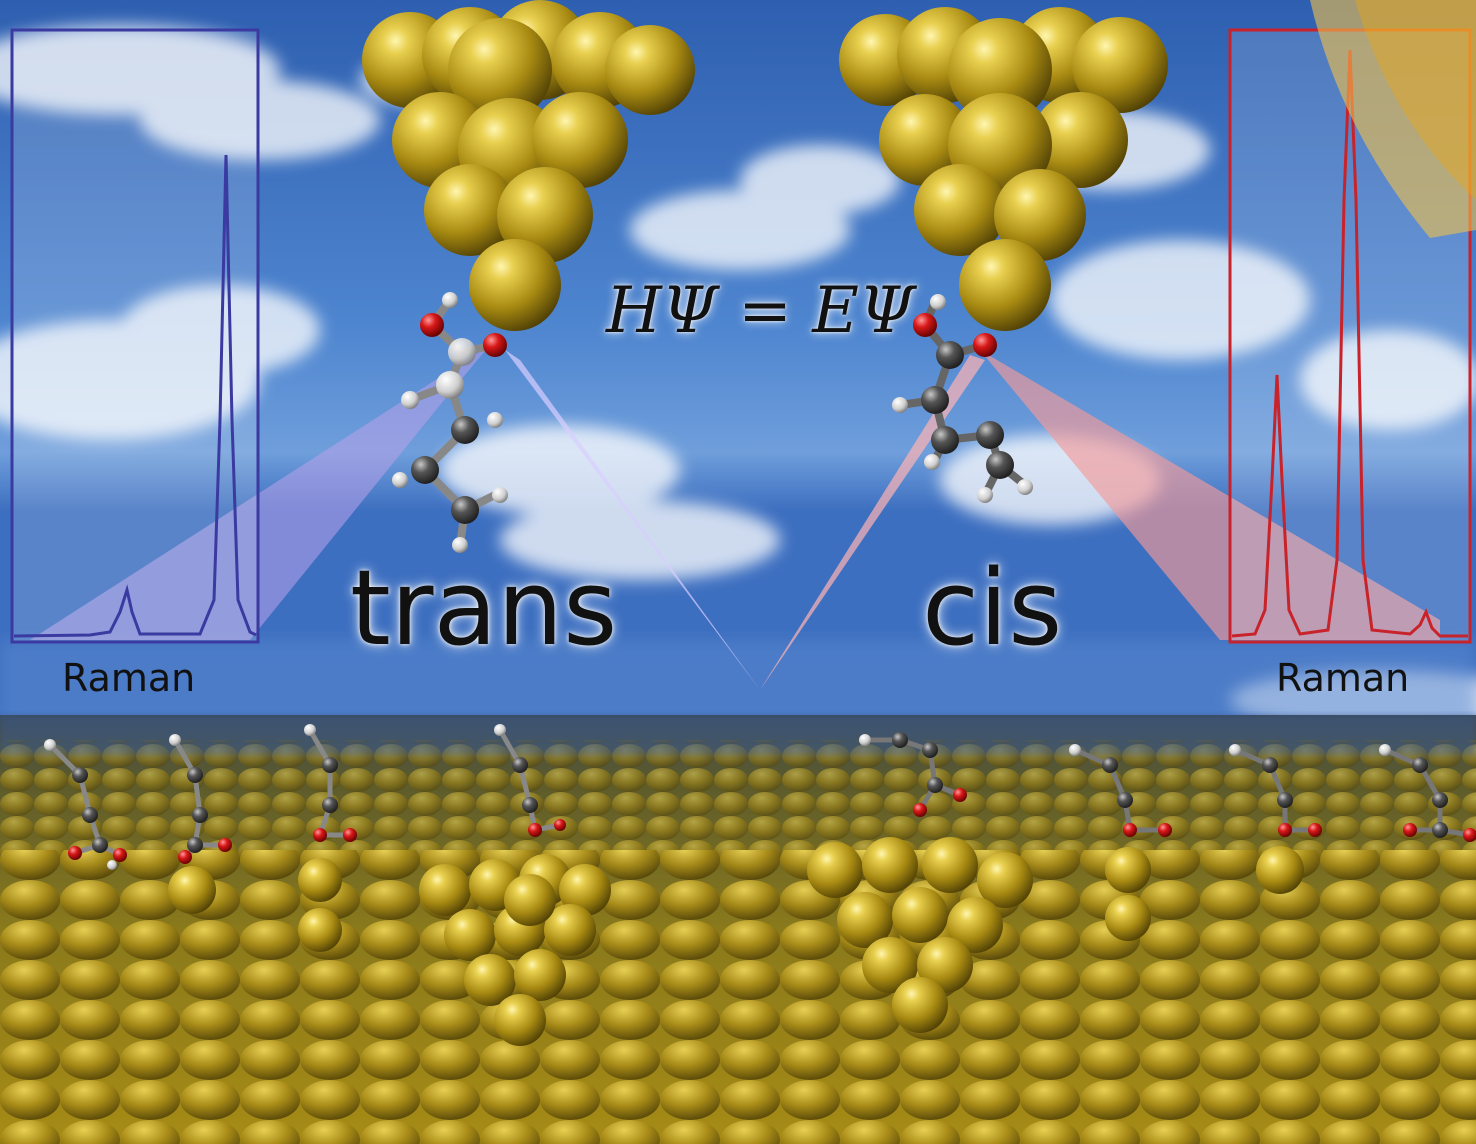 The image size is (1476, 1144). What do you see at coordinates (450, 422) in the screenshot?
I see `trans-molecule` at bounding box center [450, 422].